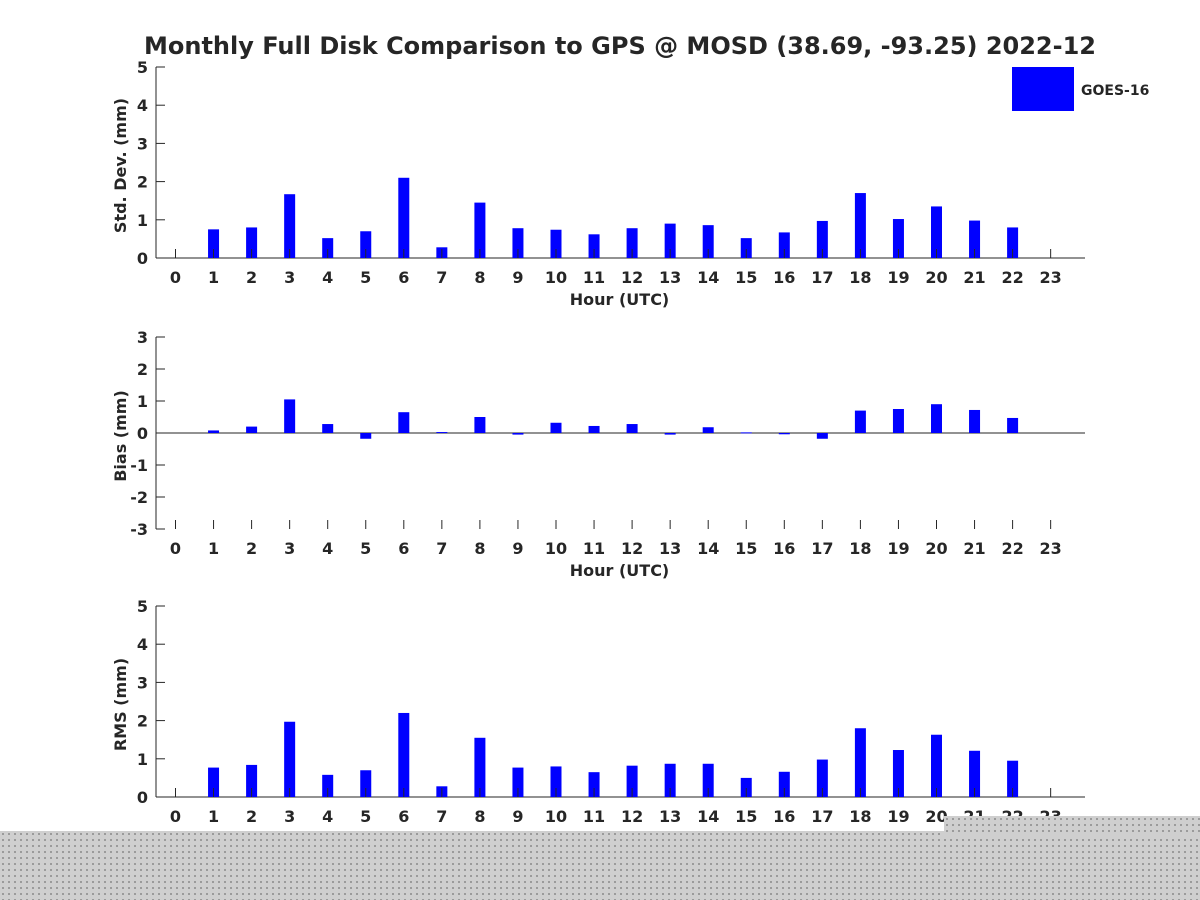  Describe the element at coordinates (139, 497) in the screenshot. I see `y-tick-label: -2` at that location.